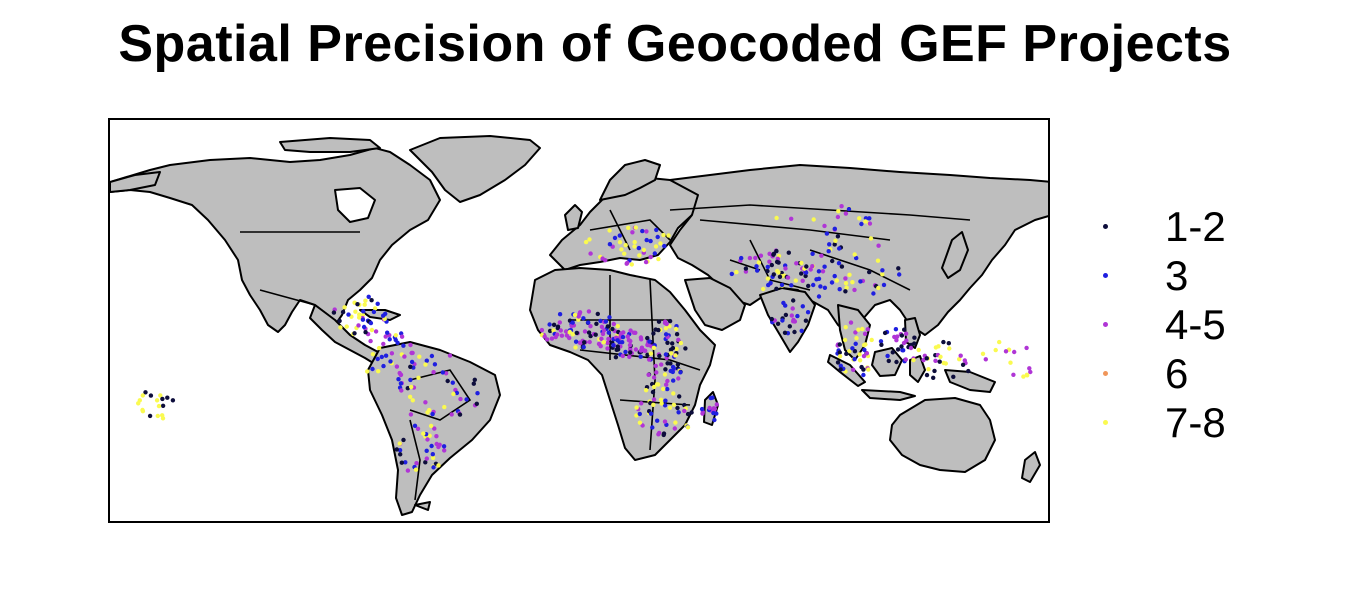 This screenshot has width=1350, height=600. Describe the element at coordinates (475, 169) in the screenshot. I see `greenland` at that location.